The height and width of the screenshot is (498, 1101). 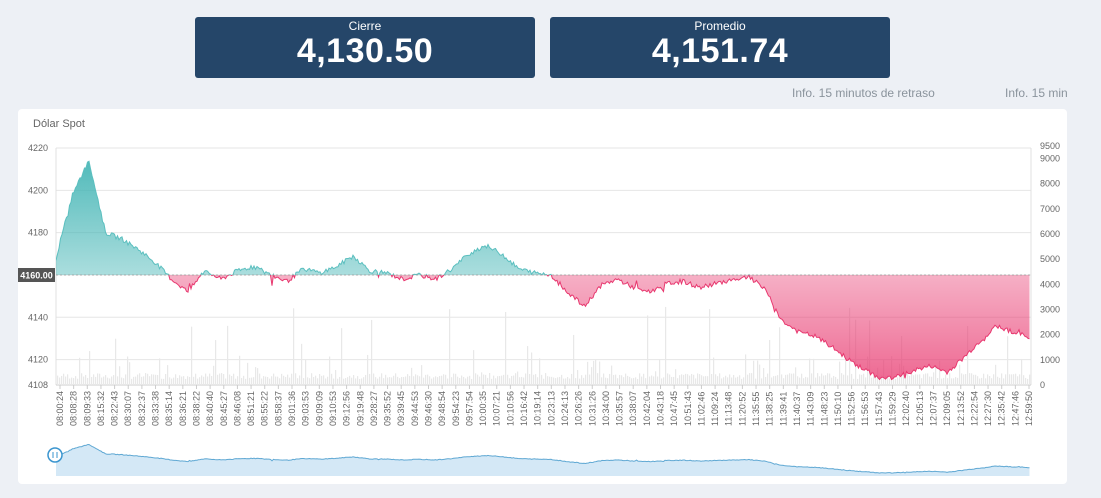 I want to click on svg-text: 08:36:21, so click(x=183, y=408).